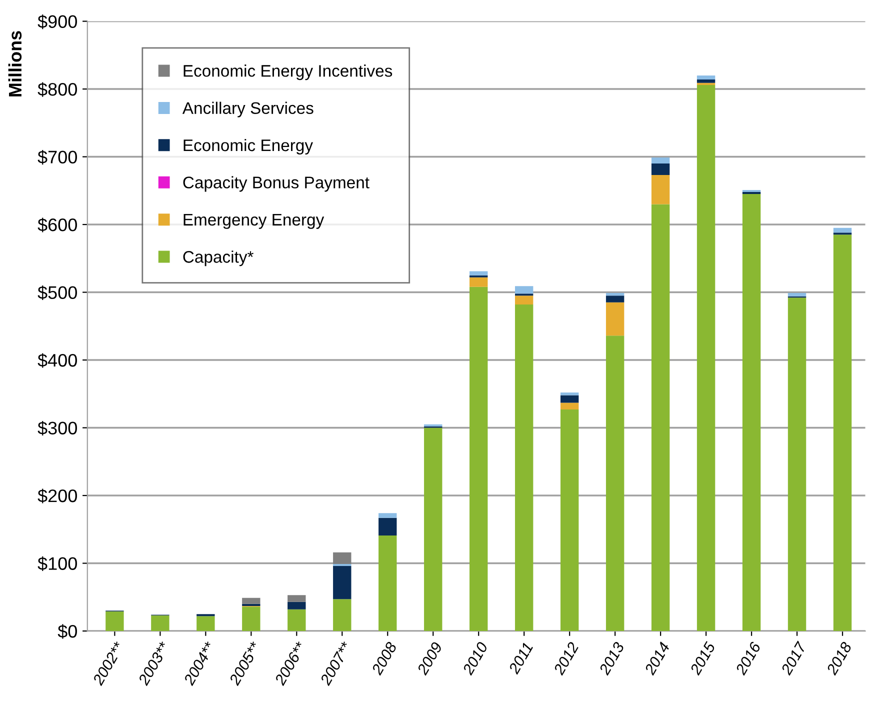 The width and height of the screenshot is (874, 709). I want to click on y-tick-label: $700, so click(57, 157).